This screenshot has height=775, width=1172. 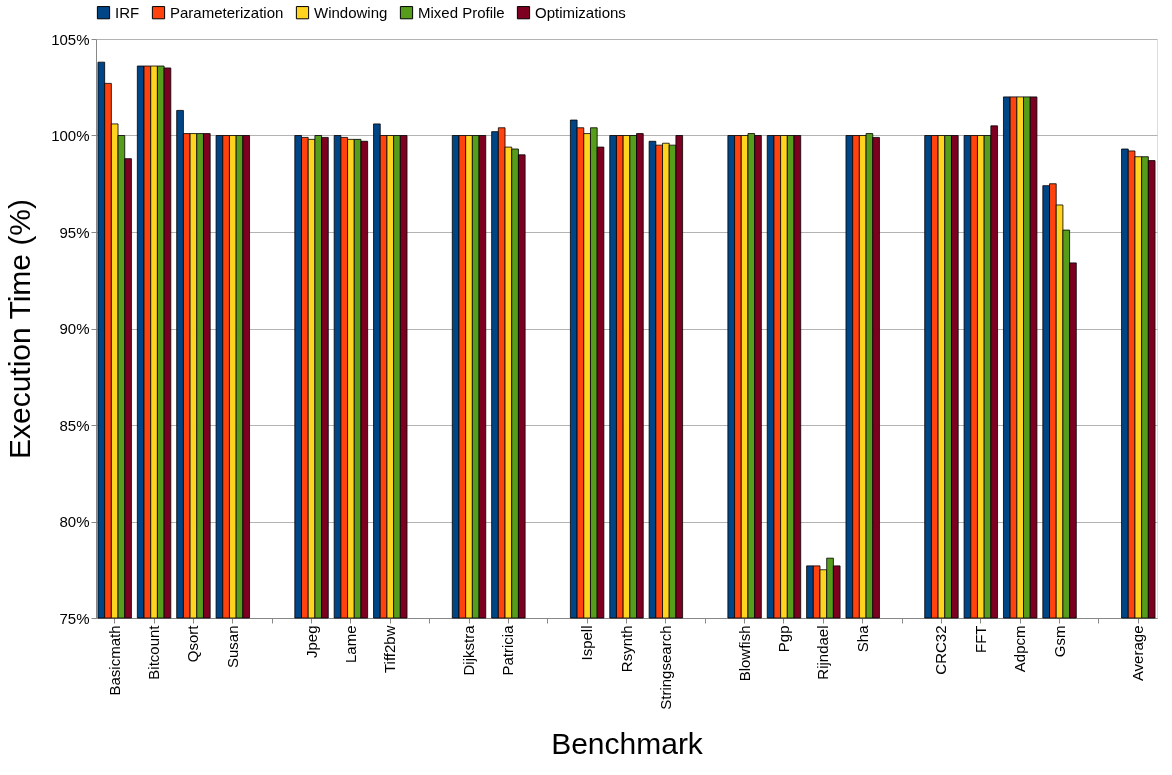 I want to click on x-tick-label: Basicmath, so click(x=114, y=660).